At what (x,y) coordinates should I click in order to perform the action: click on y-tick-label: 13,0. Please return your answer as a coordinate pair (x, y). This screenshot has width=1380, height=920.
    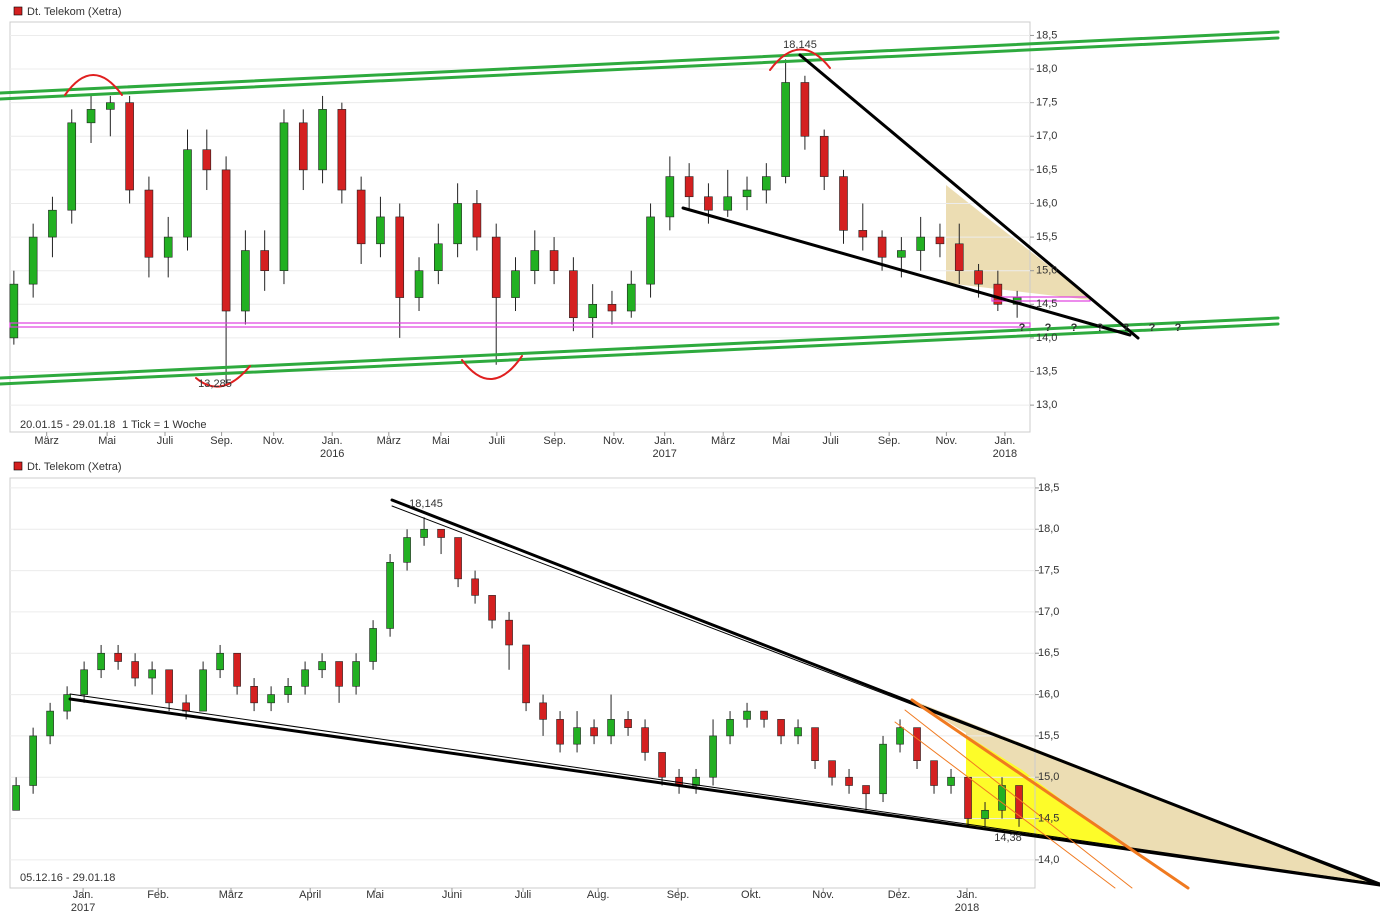
    Looking at the image, I should click on (1046, 405).